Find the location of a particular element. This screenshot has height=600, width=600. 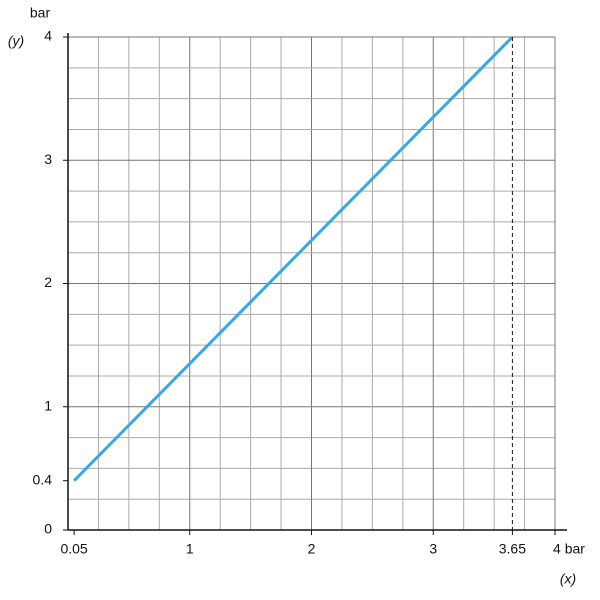

y-tick-label: 0.4 is located at coordinates (43, 479).